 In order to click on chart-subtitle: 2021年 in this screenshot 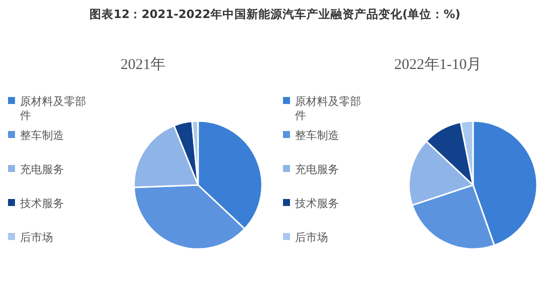, I will do `click(143, 64)`.